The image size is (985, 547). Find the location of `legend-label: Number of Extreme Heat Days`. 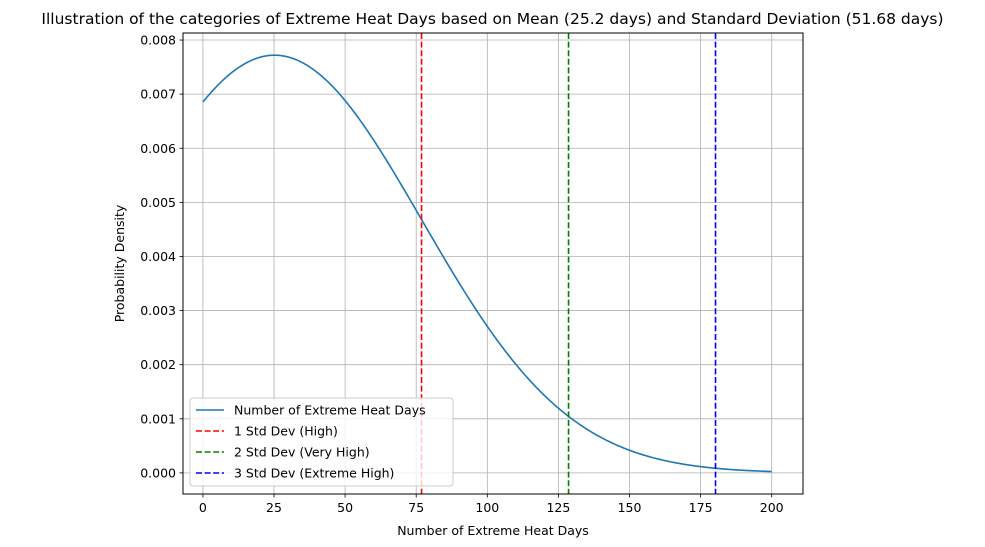

legend-label: Number of Extreme Heat Days is located at coordinates (330, 410).